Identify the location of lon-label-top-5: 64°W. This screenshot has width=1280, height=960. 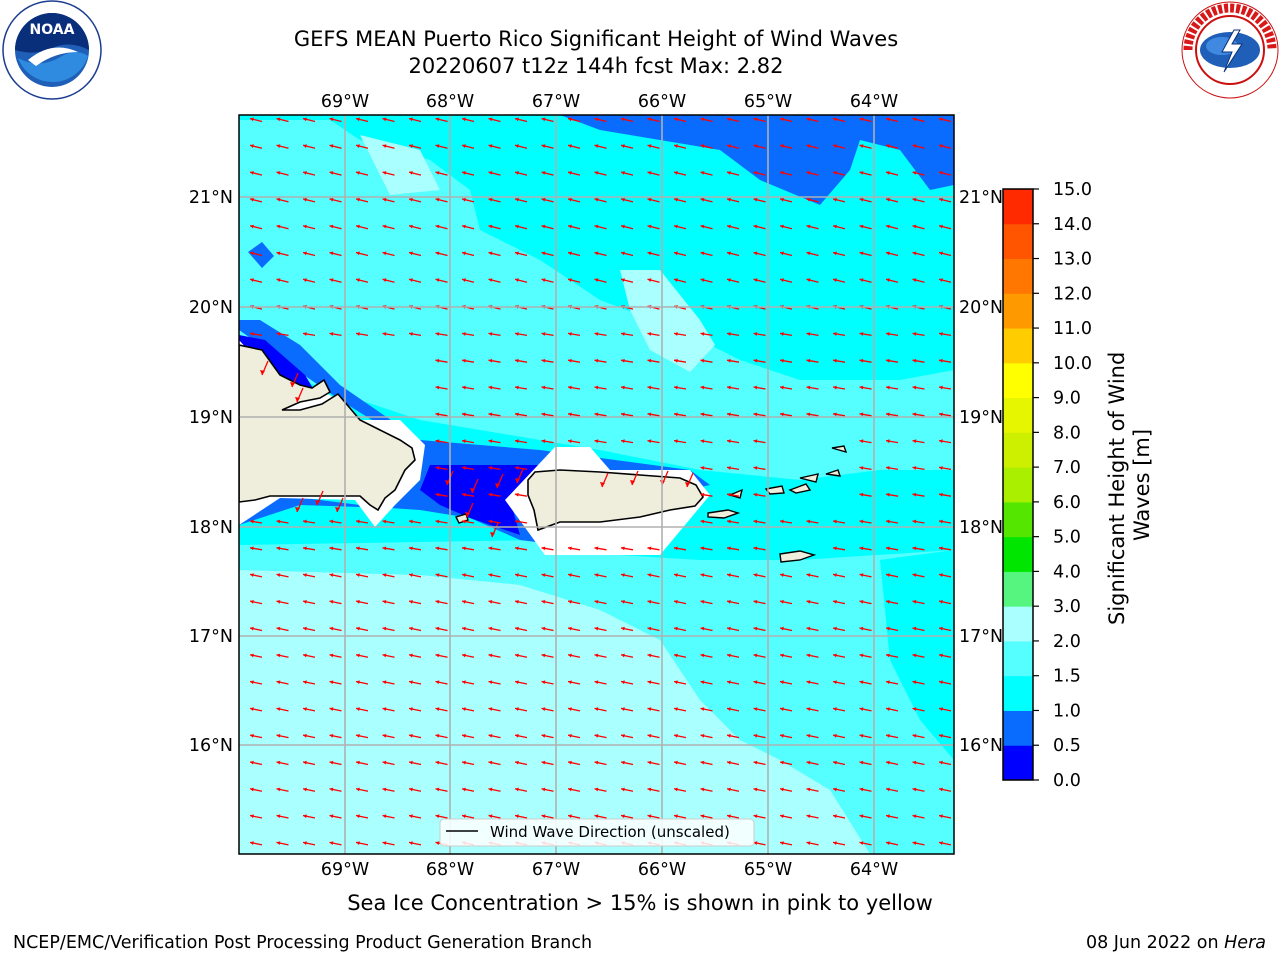
(874, 102).